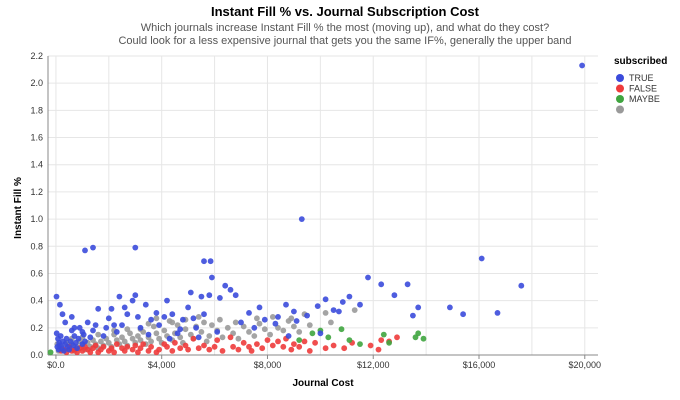  I want to click on y-tick-label: 0.8, so click(36, 246).